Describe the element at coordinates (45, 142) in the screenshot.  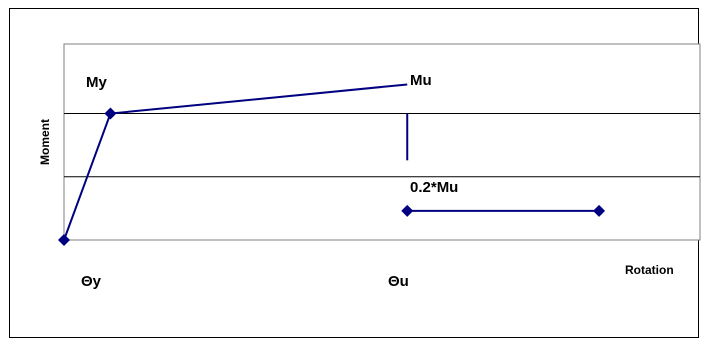
I see `y-axis-label: Moment` at that location.